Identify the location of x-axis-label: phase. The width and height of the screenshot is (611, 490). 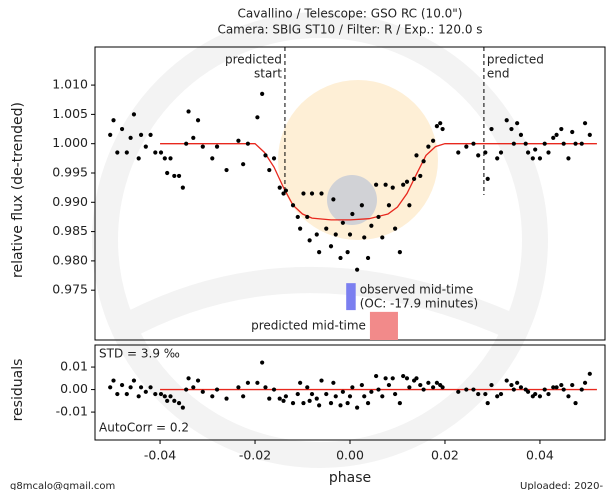
(350, 478).